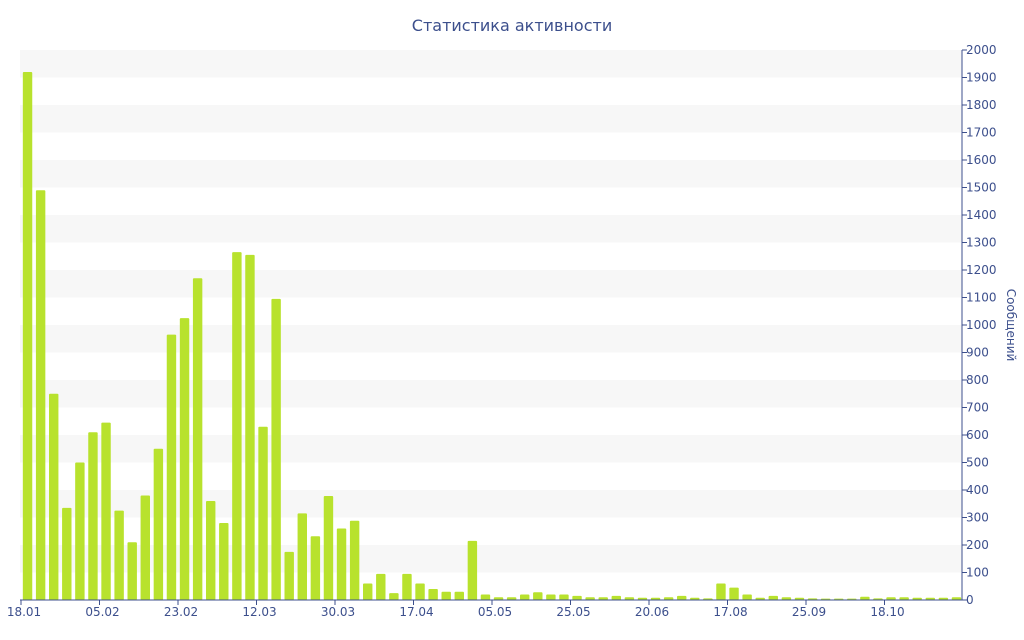  I want to click on y-axis-label: Сообщений, so click(1011, 325).